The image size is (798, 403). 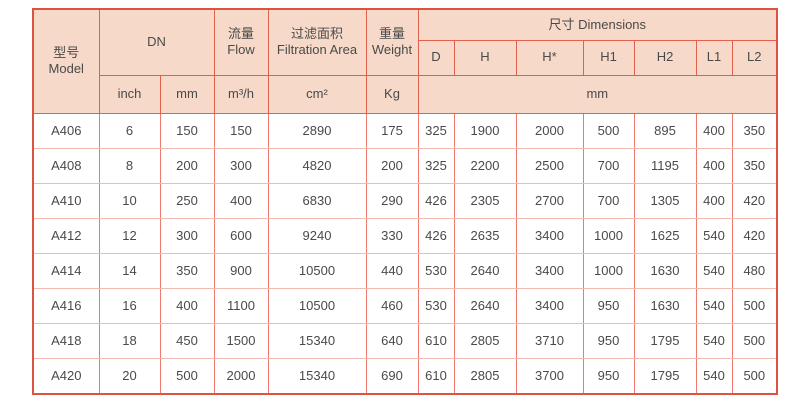 What do you see at coordinates (129, 270) in the screenshot?
I see `value-cell: 14` at bounding box center [129, 270].